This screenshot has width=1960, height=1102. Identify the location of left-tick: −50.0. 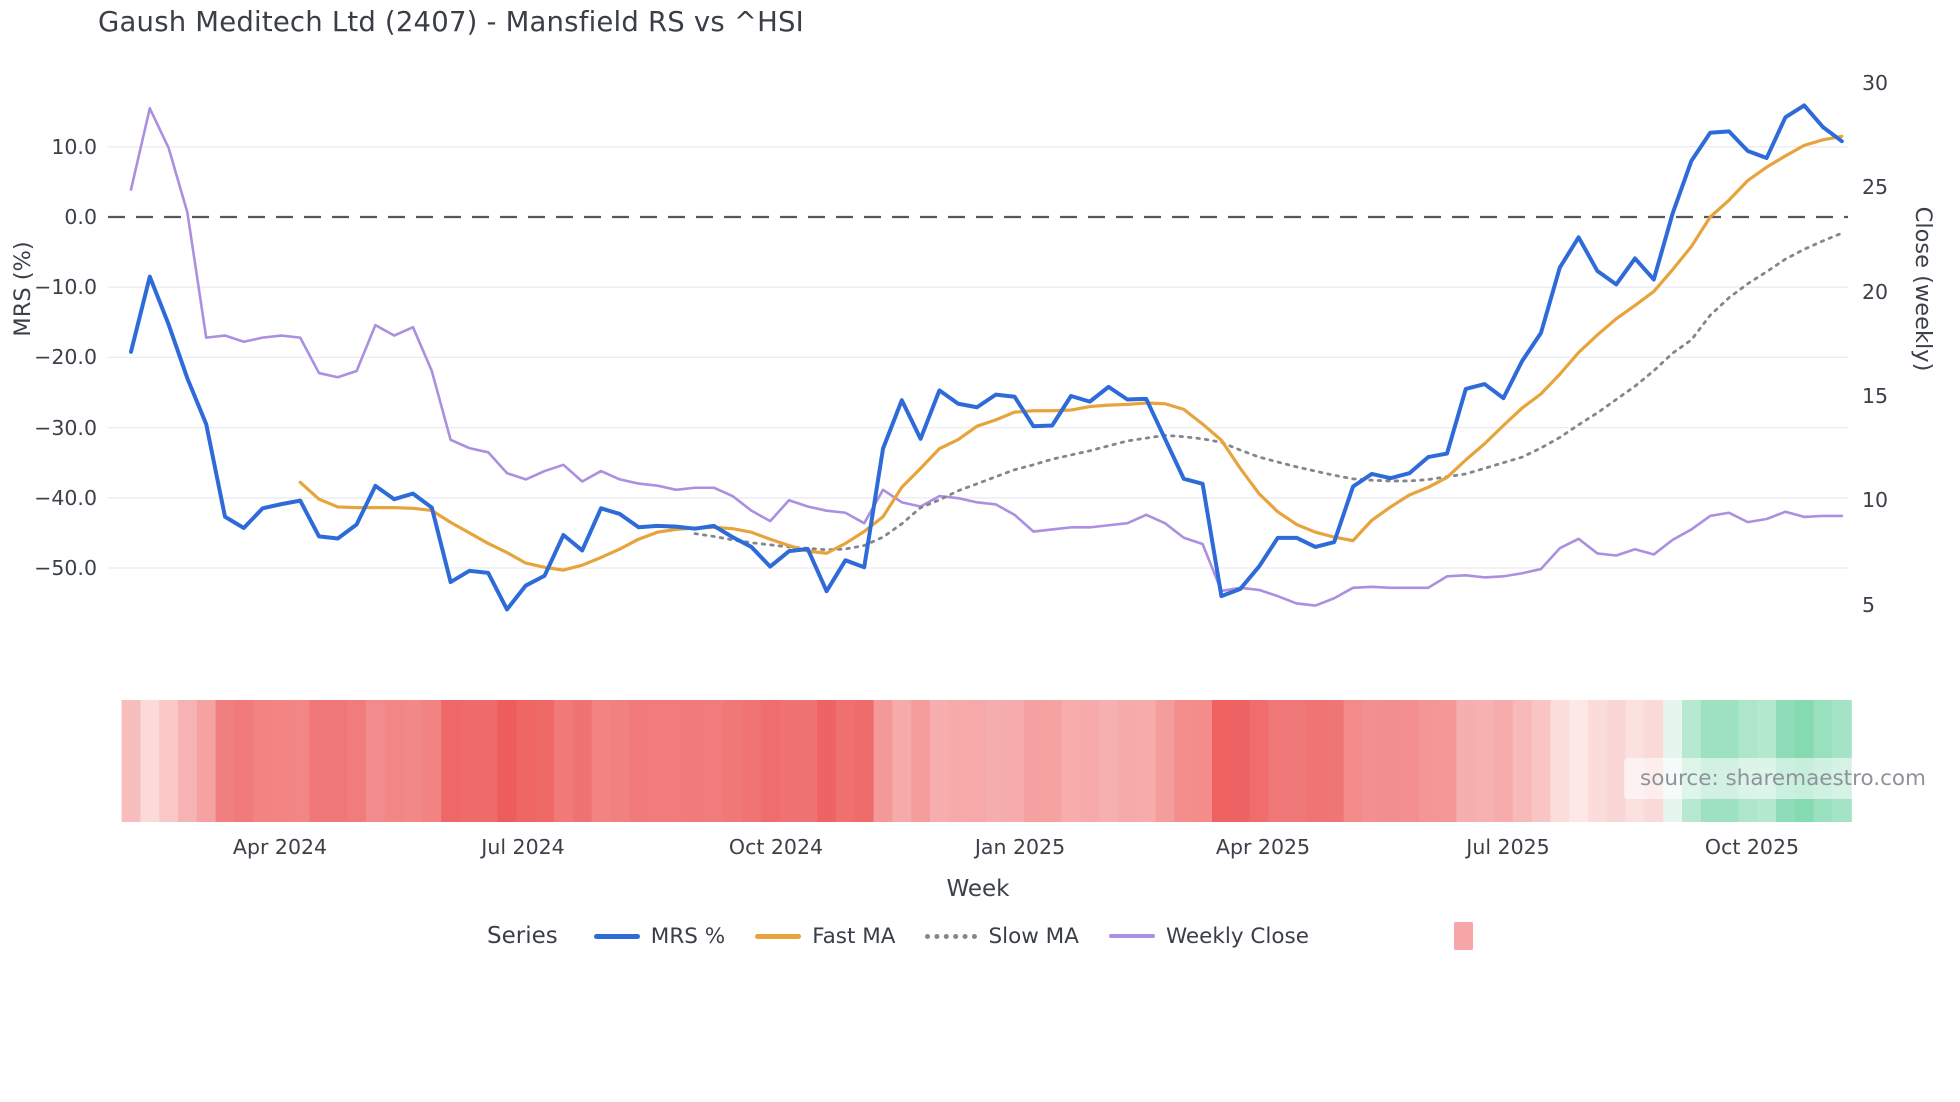
(65, 568).